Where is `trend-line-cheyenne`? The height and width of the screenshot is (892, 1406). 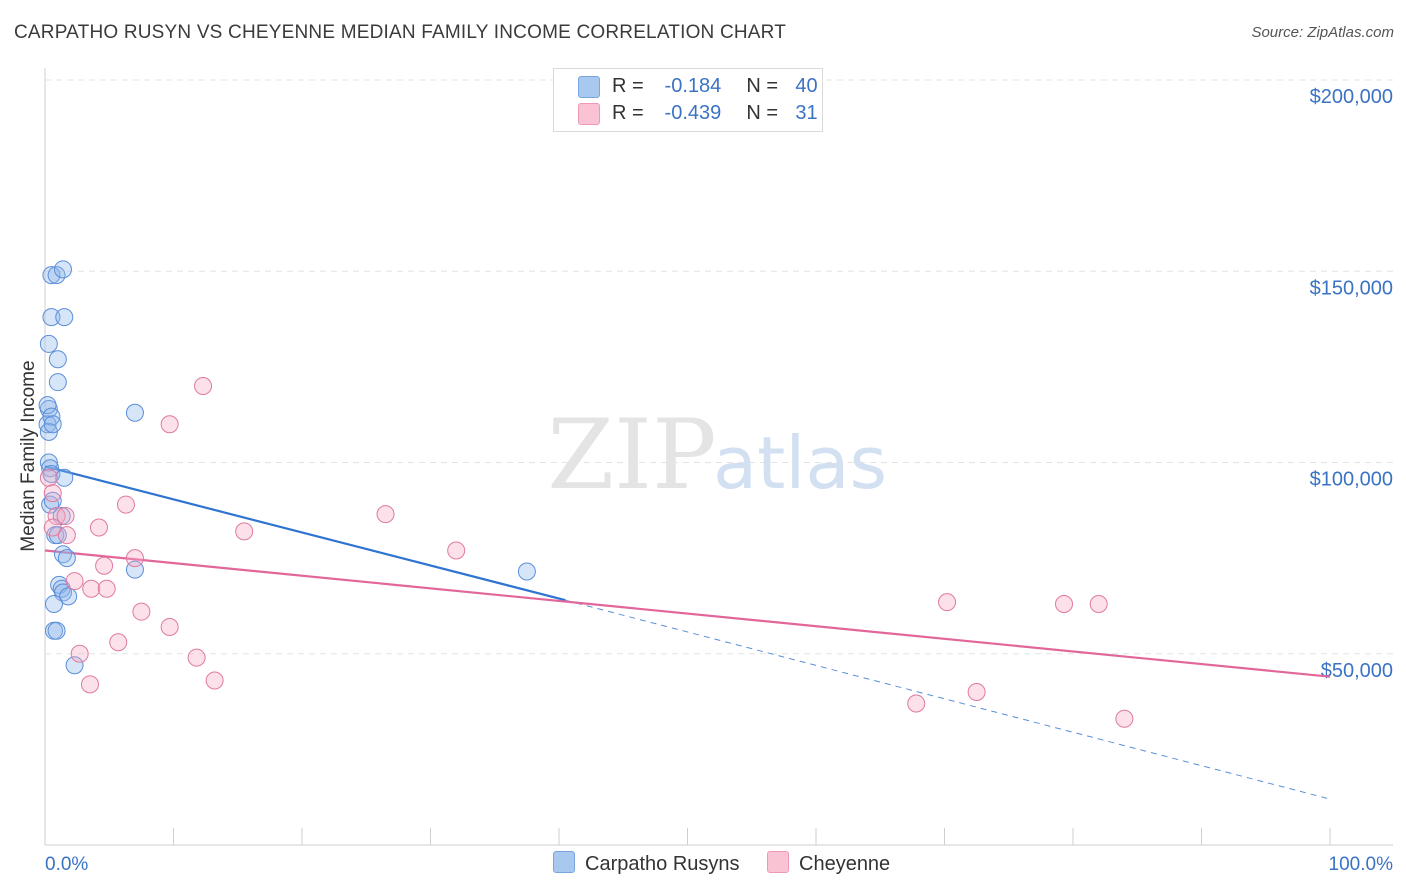 trend-line-cheyenne is located at coordinates (687, 613).